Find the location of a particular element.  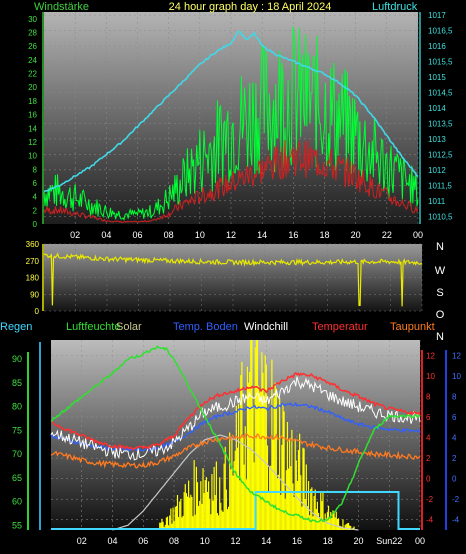

soil-temp-tick-label: -4 is located at coordinates (456, 520).